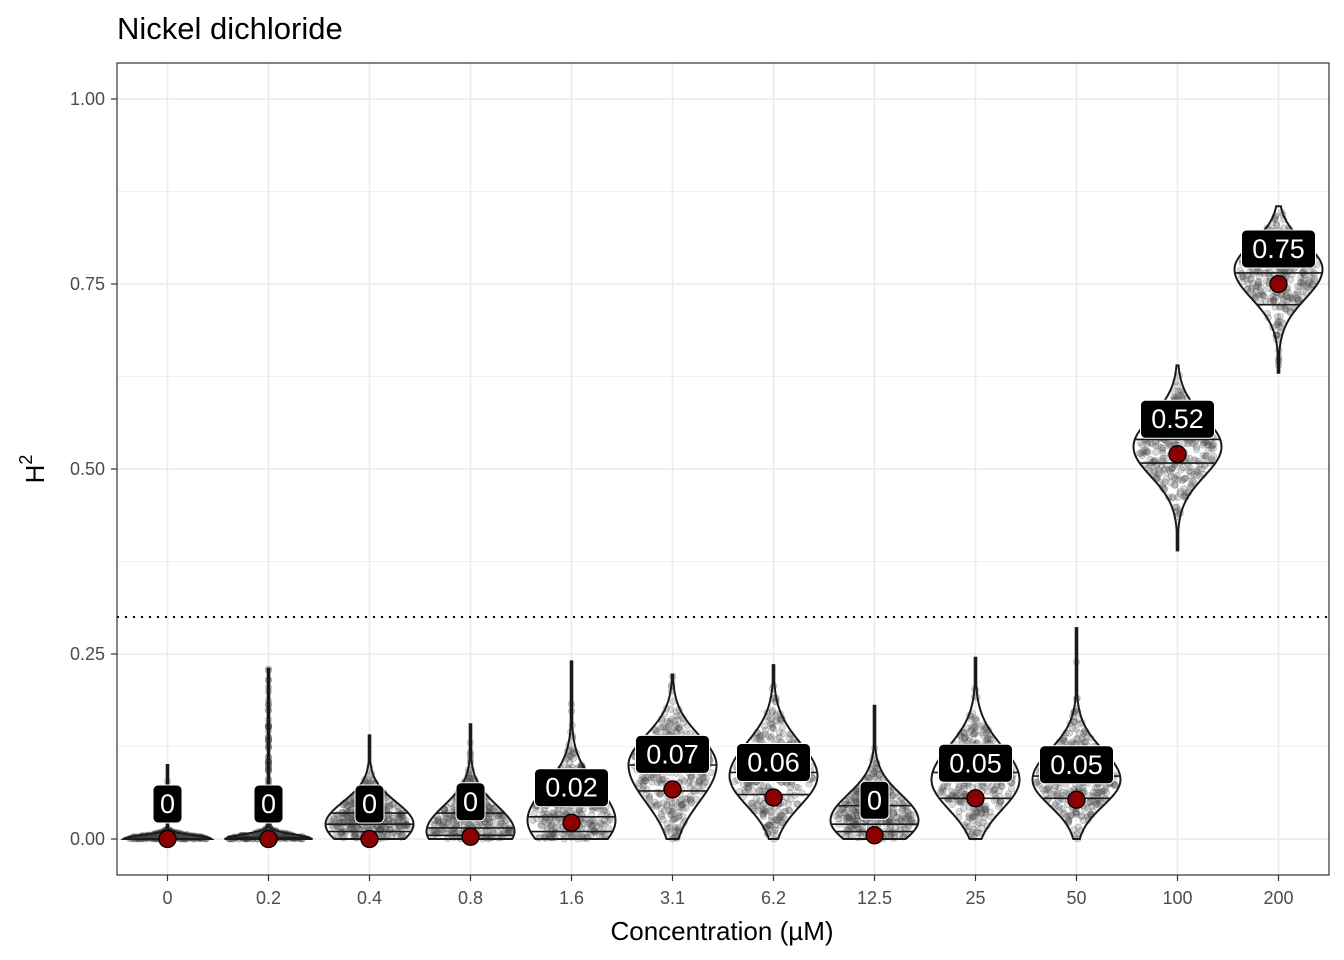  Describe the element at coordinates (1076, 898) in the screenshot. I see `x-tick-label: 50` at that location.